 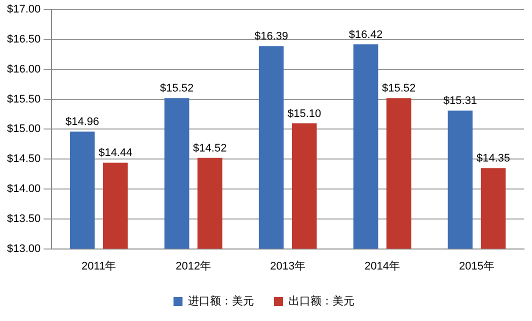 I want to click on x-tick-label: 2014年, so click(x=382, y=266).